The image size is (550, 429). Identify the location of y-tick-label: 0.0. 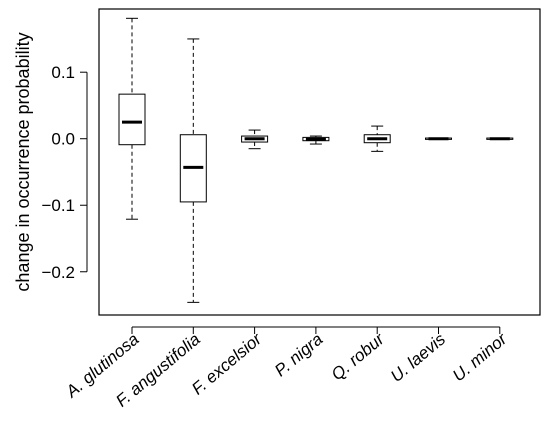
(63, 139).